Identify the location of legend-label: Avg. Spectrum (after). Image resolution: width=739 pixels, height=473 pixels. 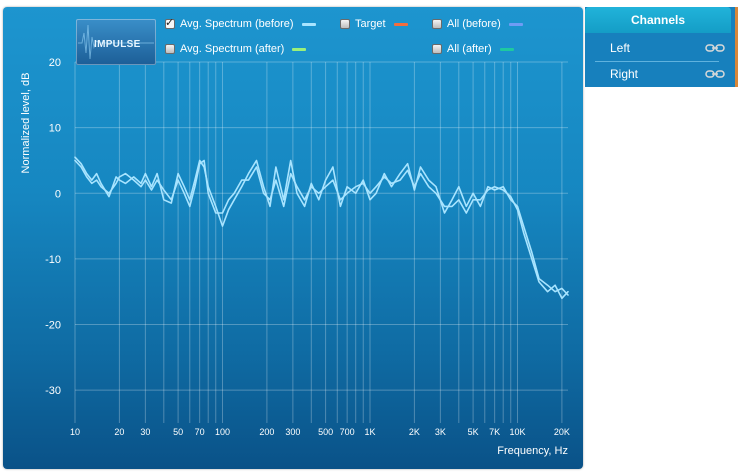
(232, 49).